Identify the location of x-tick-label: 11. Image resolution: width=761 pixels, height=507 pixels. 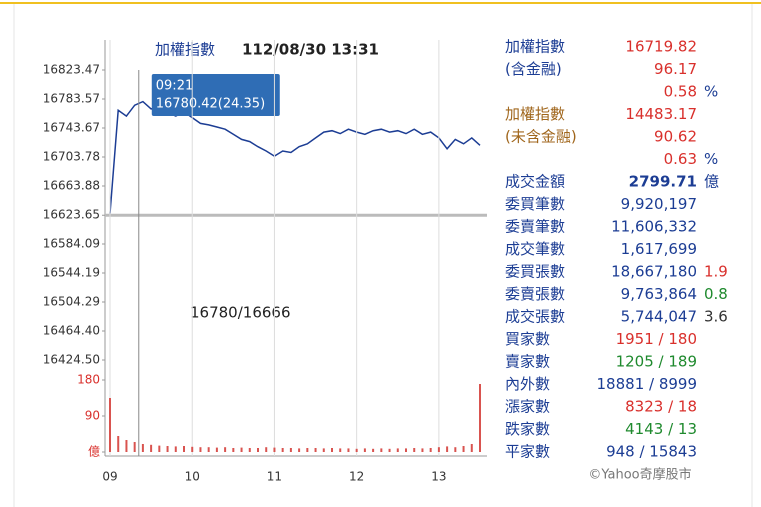
(274, 477).